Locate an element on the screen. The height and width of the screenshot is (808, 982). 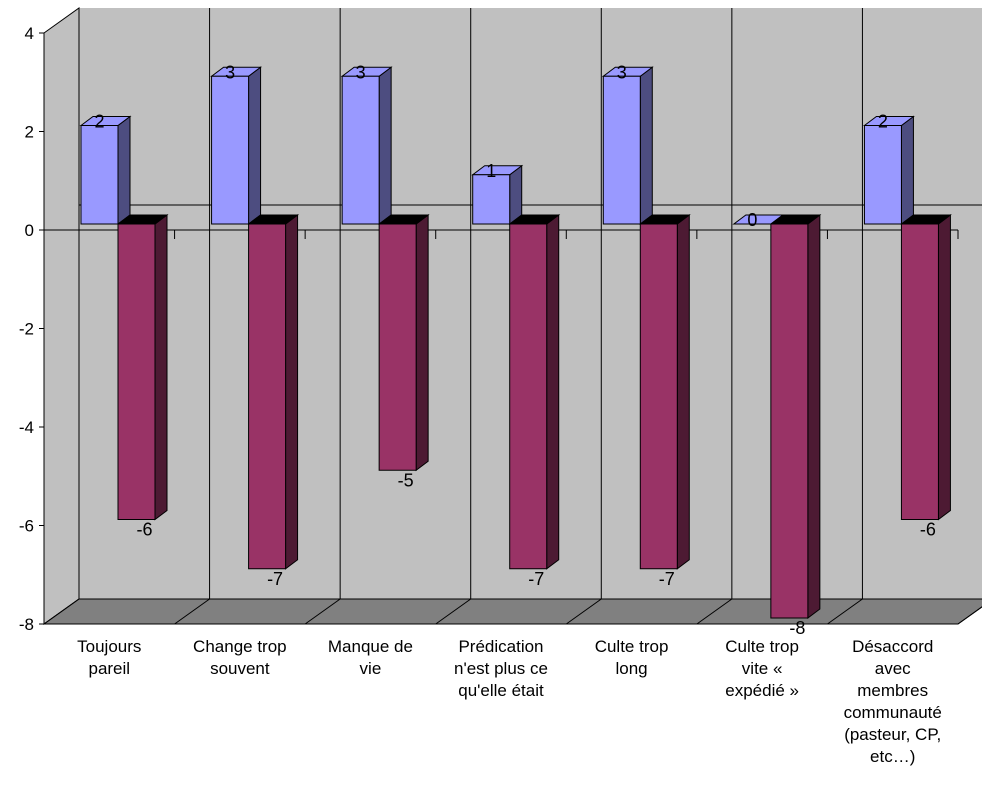
side-wall is located at coordinates (61, 316).